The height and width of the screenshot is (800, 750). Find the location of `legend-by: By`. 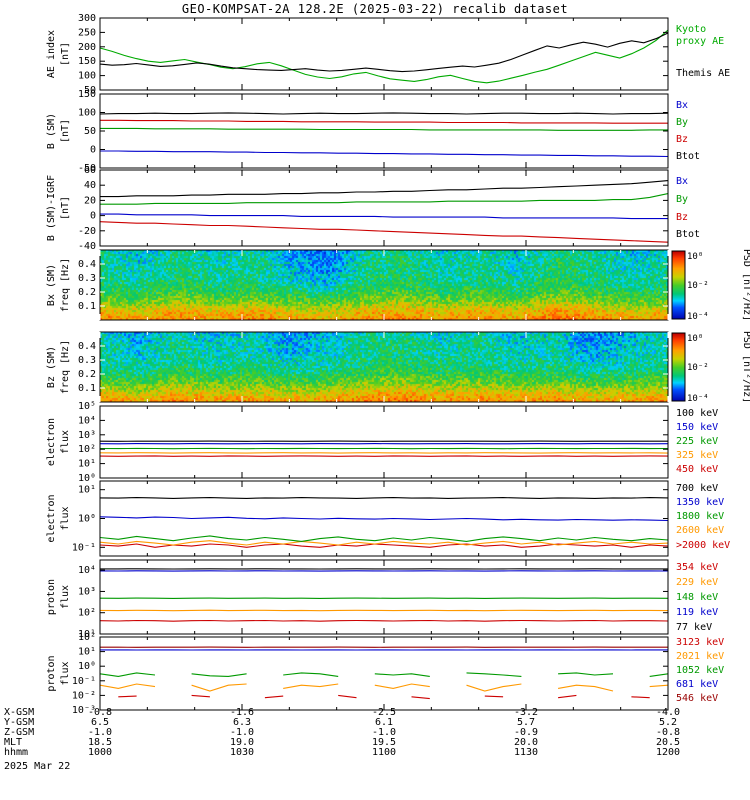

legend-by: By is located at coordinates (682, 122).